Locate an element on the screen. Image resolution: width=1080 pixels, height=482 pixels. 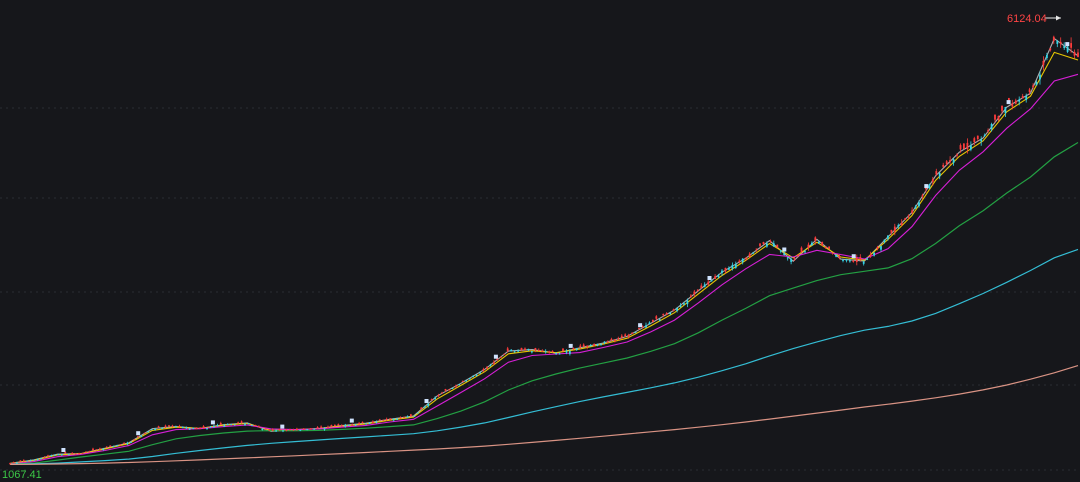
signal-marker-icon is located at coordinates (351, 420).